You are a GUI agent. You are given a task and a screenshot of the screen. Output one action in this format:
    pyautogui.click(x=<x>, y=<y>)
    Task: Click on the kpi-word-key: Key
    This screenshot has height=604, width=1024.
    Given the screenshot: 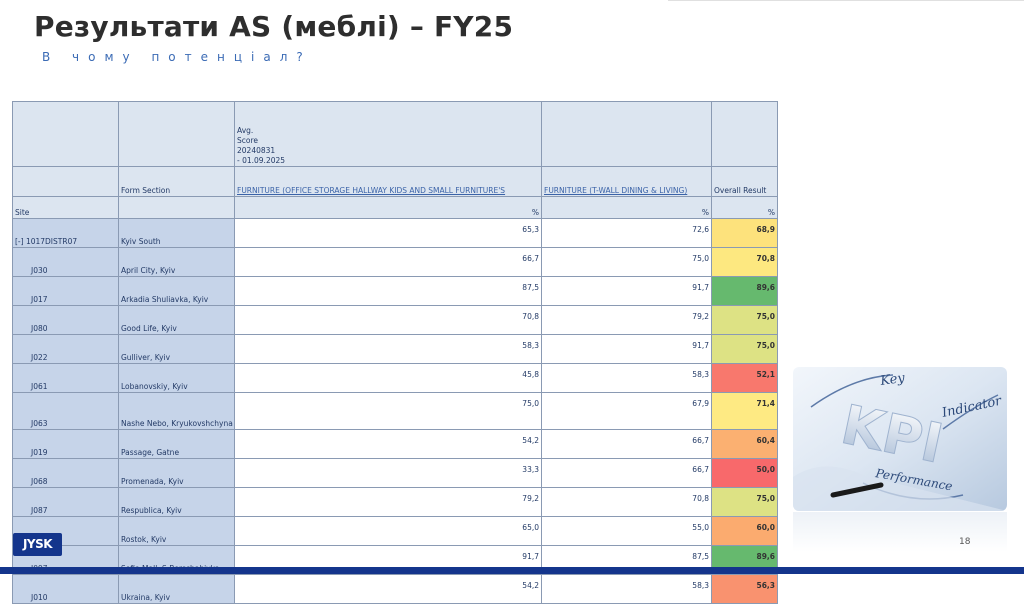 What is the action you would take?
    pyautogui.click(x=892, y=380)
    